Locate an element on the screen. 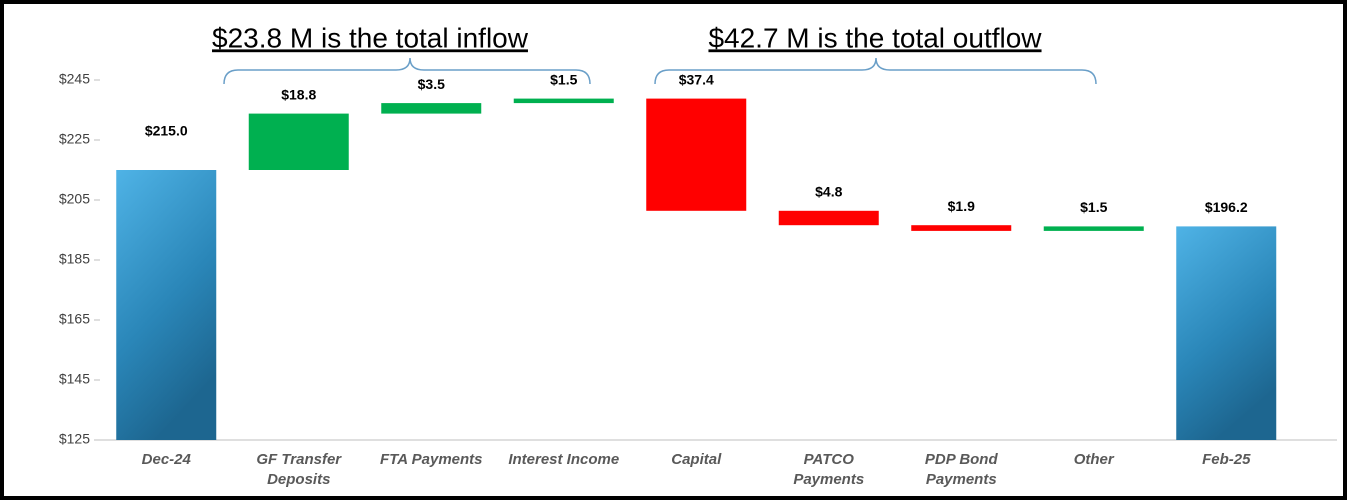 This screenshot has width=1347, height=500. y-tick-label: $225 is located at coordinates (74, 139).